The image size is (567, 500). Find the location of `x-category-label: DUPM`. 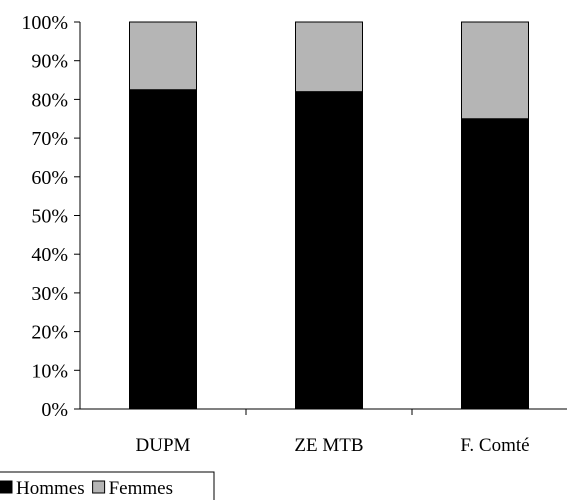

x-category-label: DUPM is located at coordinates (163, 445).